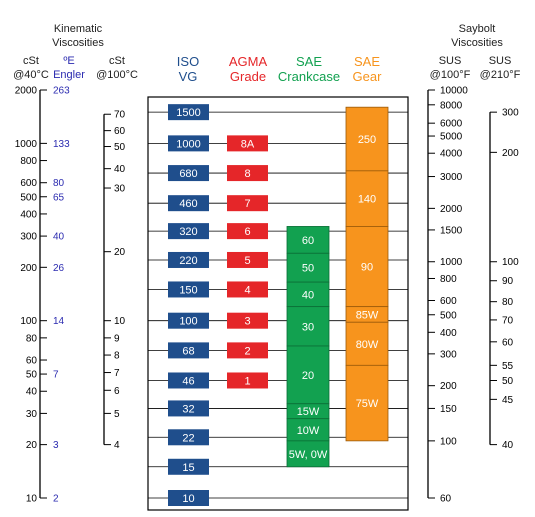 The height and width of the screenshot is (517, 535). What do you see at coordinates (308, 431) in the screenshot?
I see `sae-crankcase-label-10w: 10W` at bounding box center [308, 431].